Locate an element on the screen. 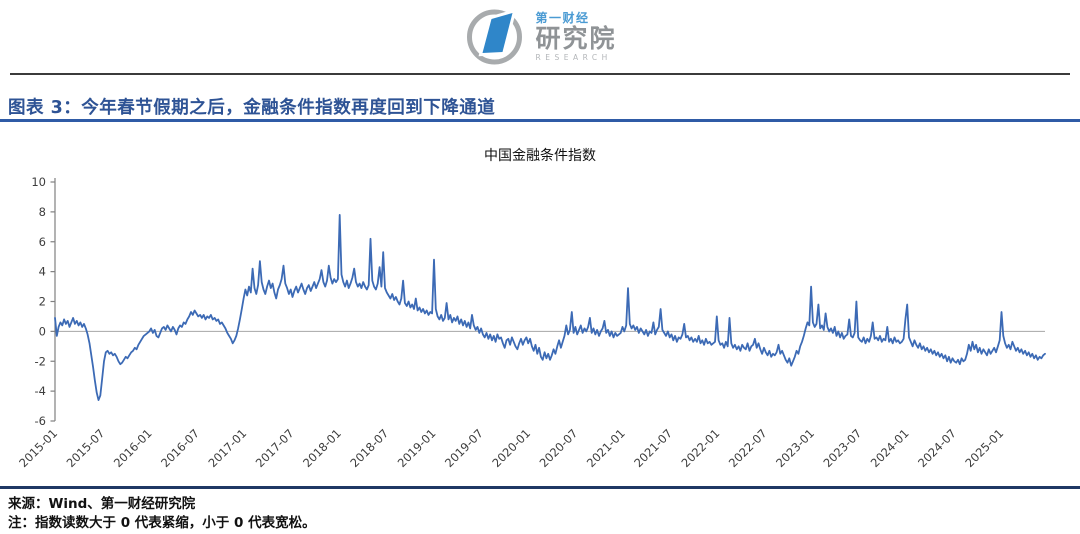 The height and width of the screenshot is (534, 1080). x-tick-label: 2020-01 is located at coordinates (511, 448).